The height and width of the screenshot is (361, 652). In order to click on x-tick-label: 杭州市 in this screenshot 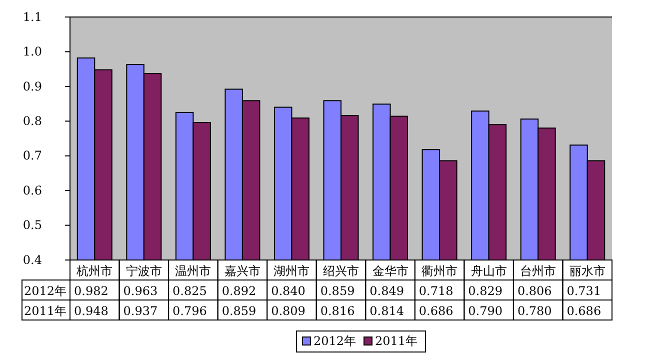, I will do `click(94, 271)`.